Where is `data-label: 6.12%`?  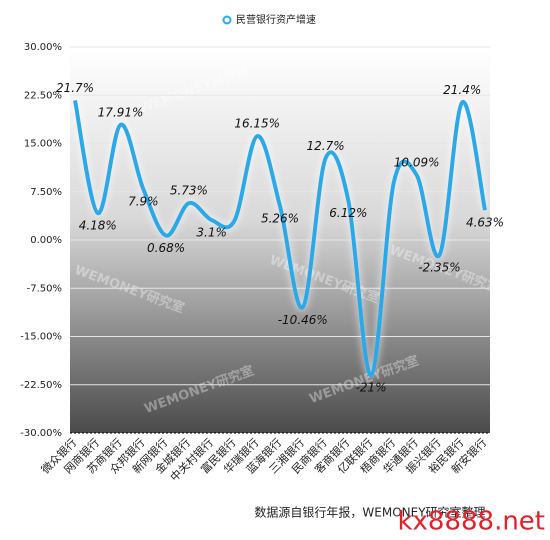
data-label: 6.12% is located at coordinates (348, 213).